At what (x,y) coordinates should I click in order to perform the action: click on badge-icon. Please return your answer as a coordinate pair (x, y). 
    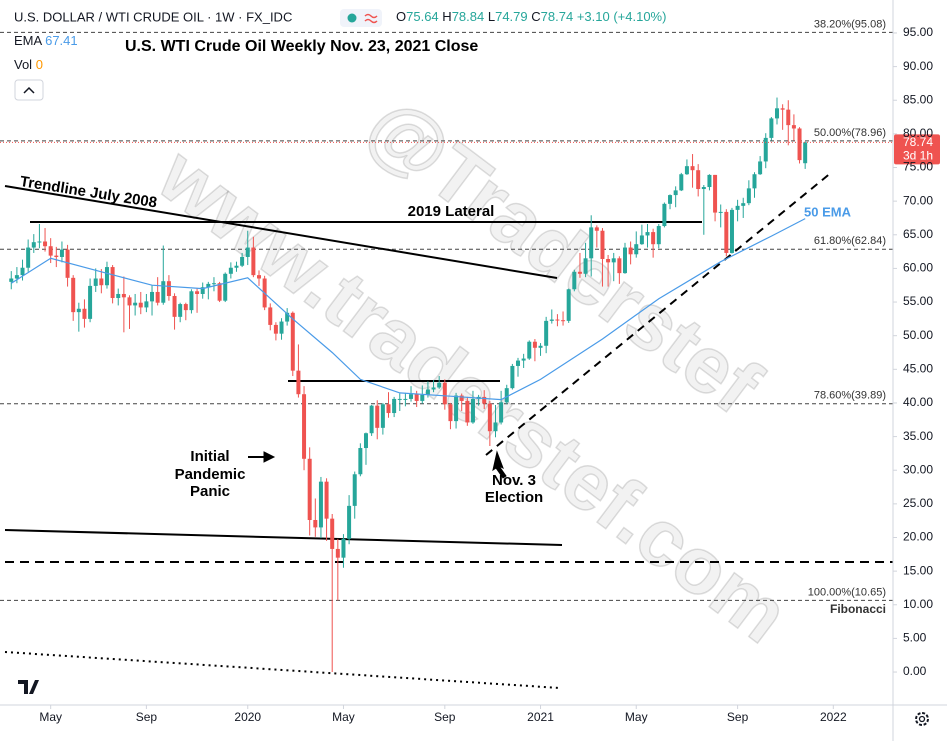
    Looking at the image, I should click on (371, 18).